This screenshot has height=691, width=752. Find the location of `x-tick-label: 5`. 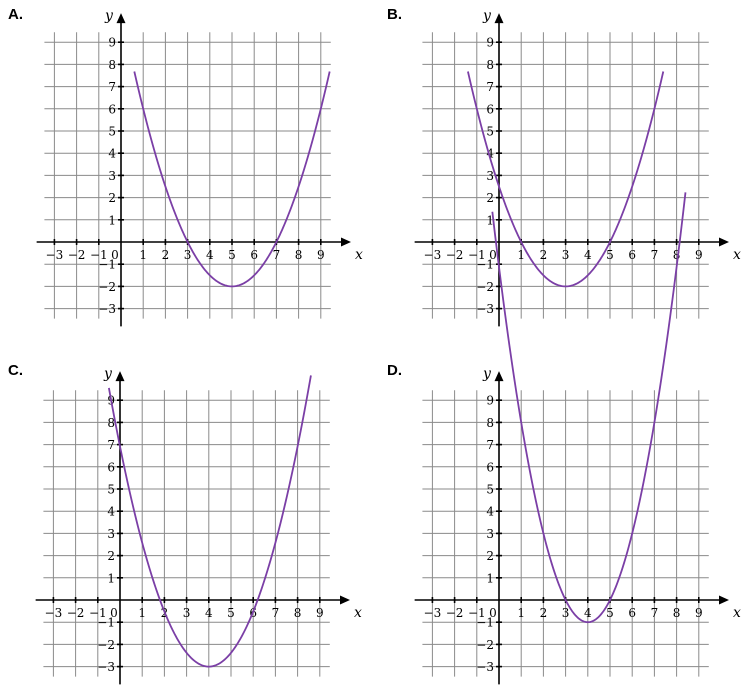

x-tick-label: 5 is located at coordinates (610, 613).